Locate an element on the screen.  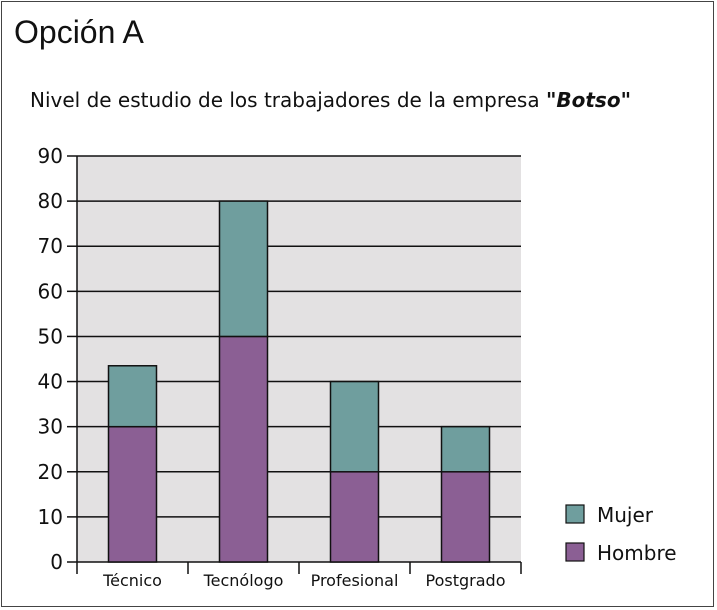
y-tick-label: 70 is located at coordinates (50, 246).